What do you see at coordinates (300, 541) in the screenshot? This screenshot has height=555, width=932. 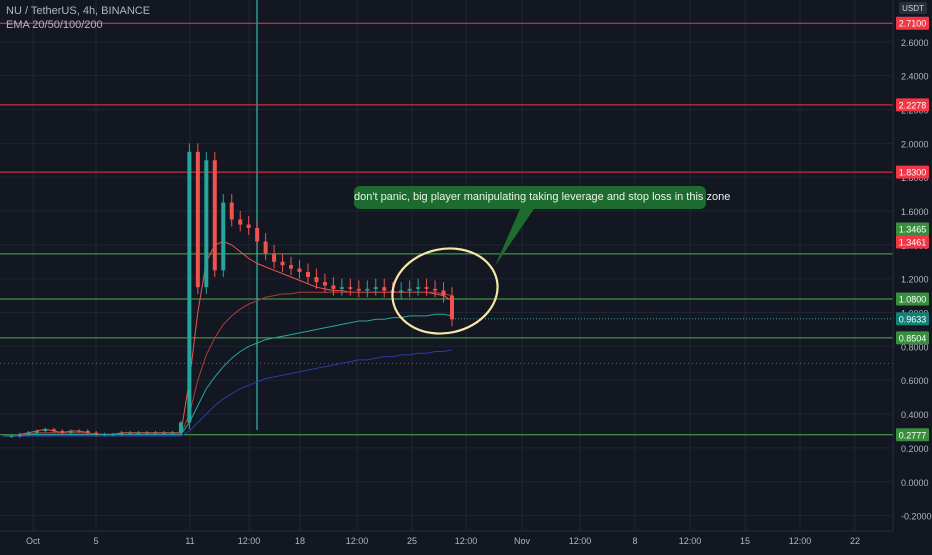 I see `x-tick-label: 18` at bounding box center [300, 541].